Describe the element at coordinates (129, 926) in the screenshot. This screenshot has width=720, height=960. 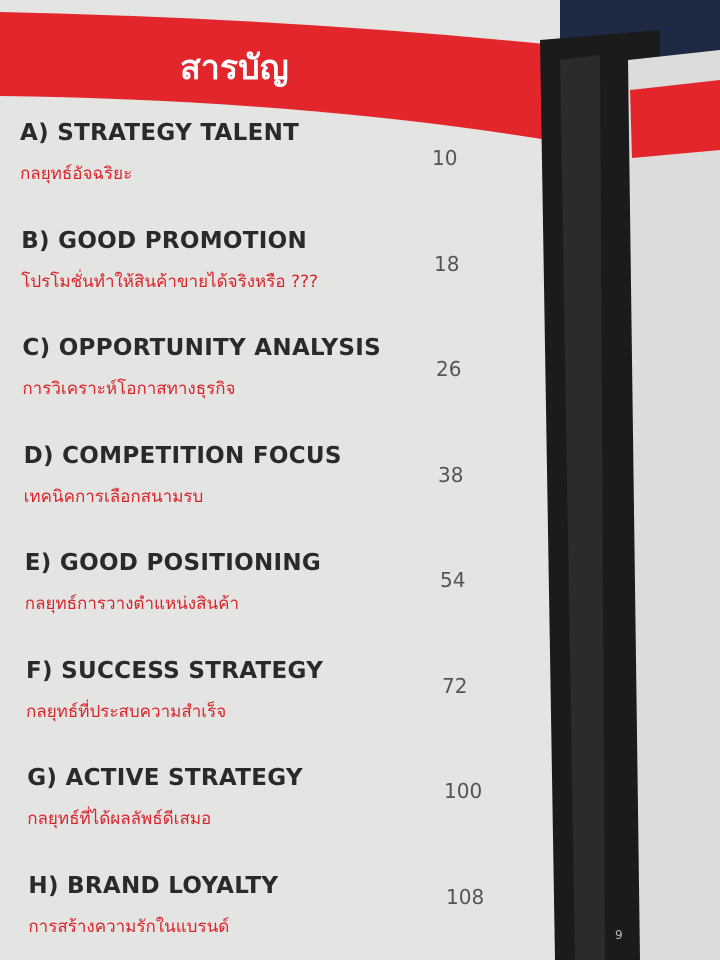
I see `entry-subtitle: การสร้างความรักในแบรนด์` at that location.